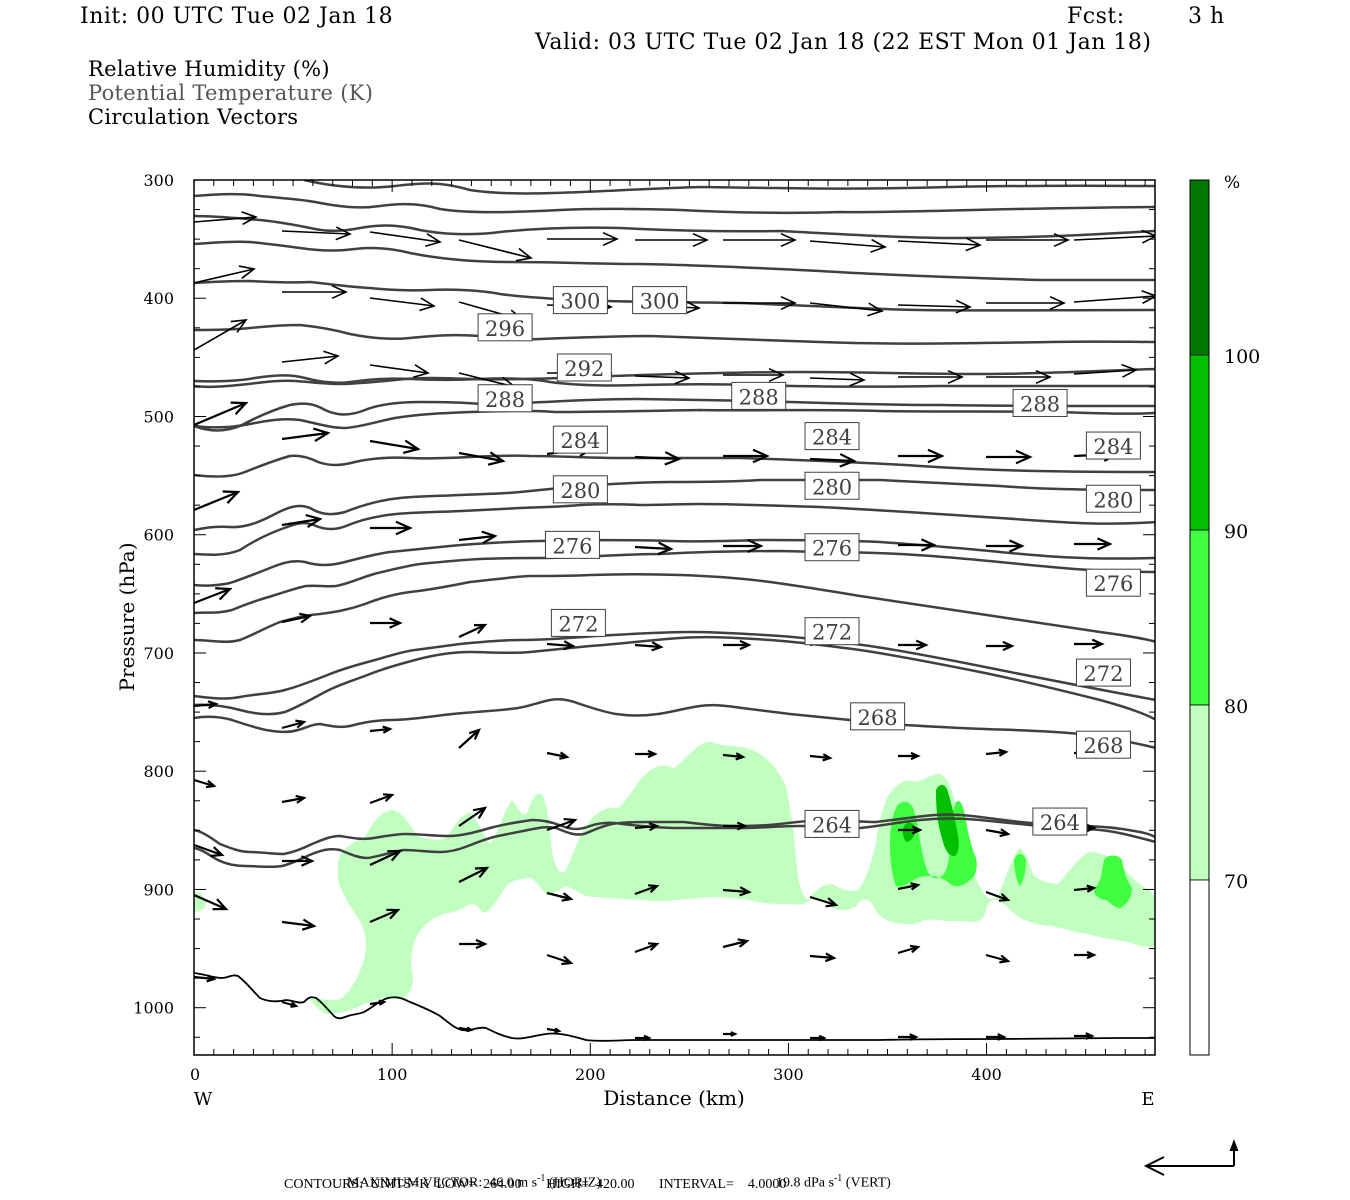 The width and height of the screenshot is (1350, 1200). Describe the element at coordinates (193, 117) in the screenshot. I see `field-vectors: Circulation Vectors` at that location.